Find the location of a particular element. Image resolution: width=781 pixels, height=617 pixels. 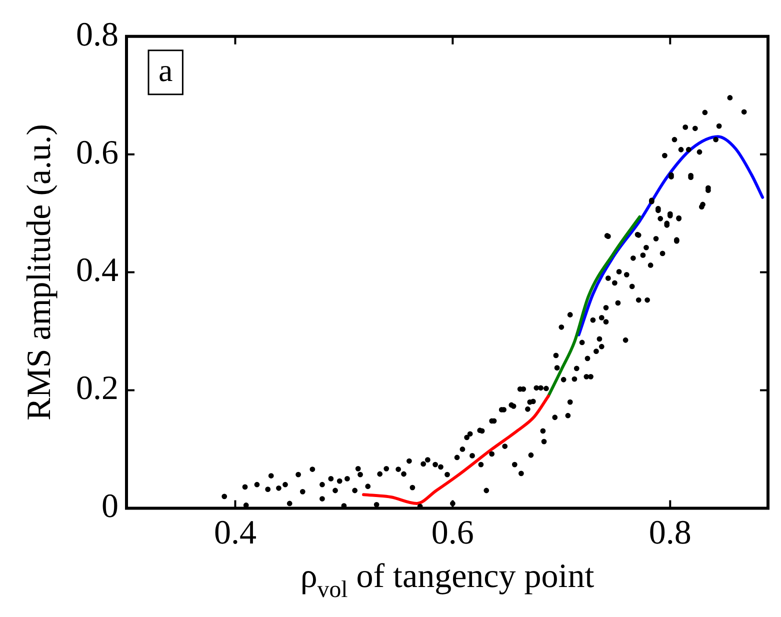

x-tick-label: 0.8 is located at coordinates (670, 533).